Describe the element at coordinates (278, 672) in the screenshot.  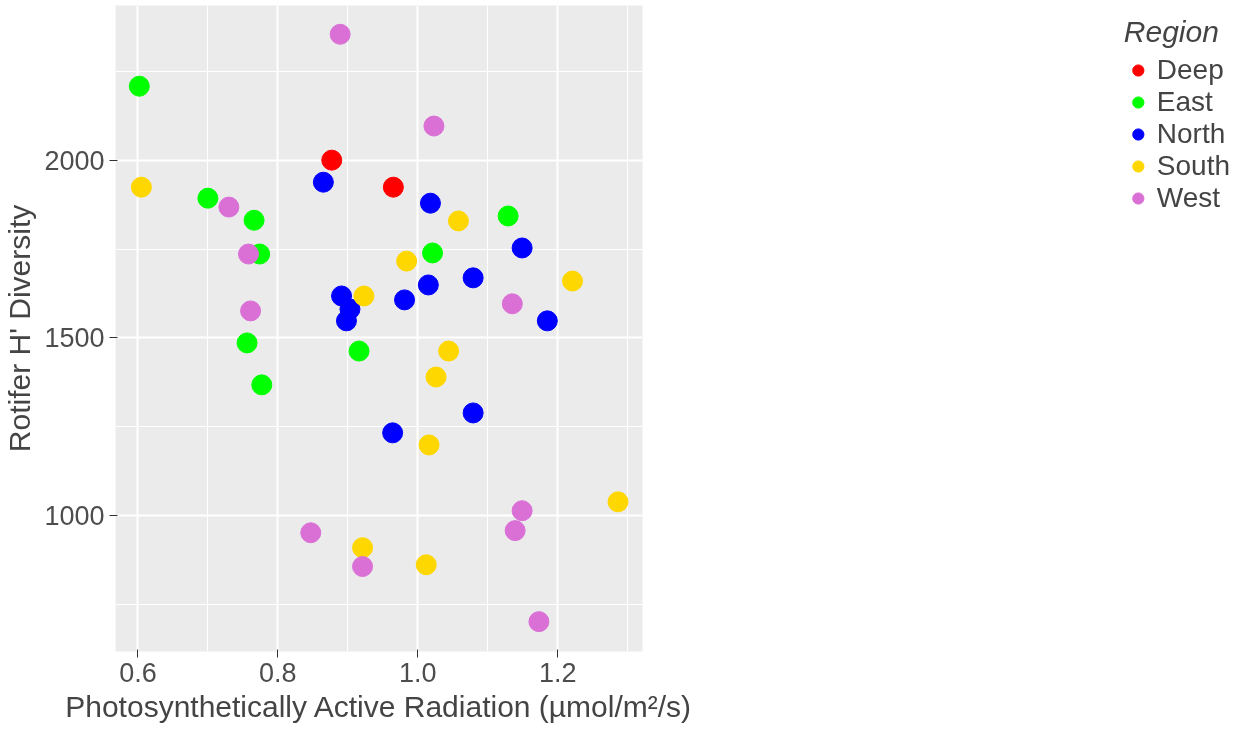
I see `x-tick-label: 0.8` at that location.